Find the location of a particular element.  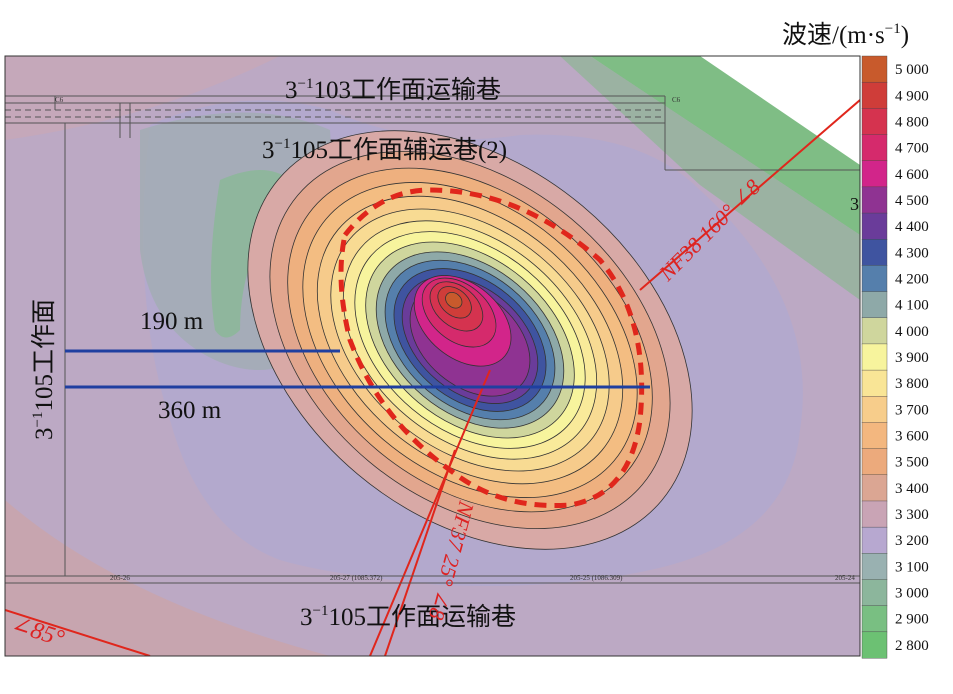

colorbar-tick-label: 4 600 is located at coordinates (912, 175).